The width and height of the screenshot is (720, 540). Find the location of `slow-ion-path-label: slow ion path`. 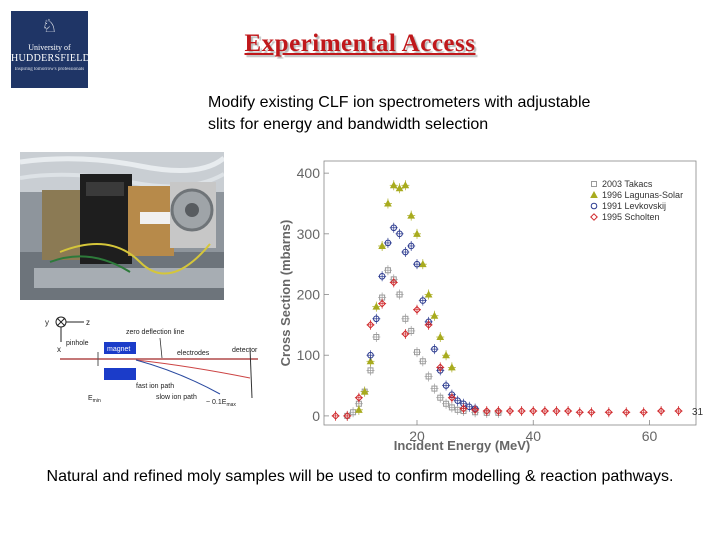

slow-ion-path-label: slow ion path is located at coordinates (176, 397).